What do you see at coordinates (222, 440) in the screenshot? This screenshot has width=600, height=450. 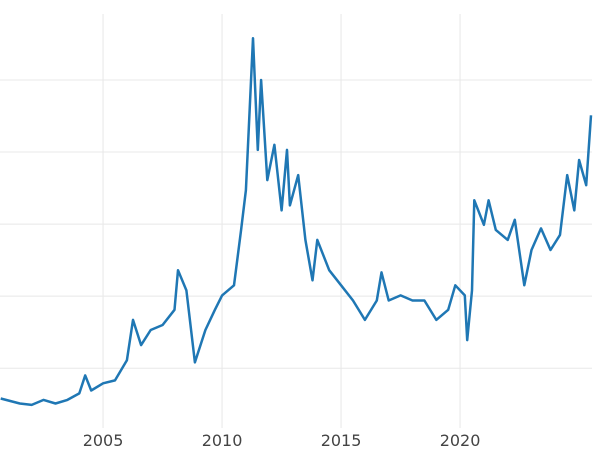 I see `x-tick-label: 2010` at bounding box center [222, 440].